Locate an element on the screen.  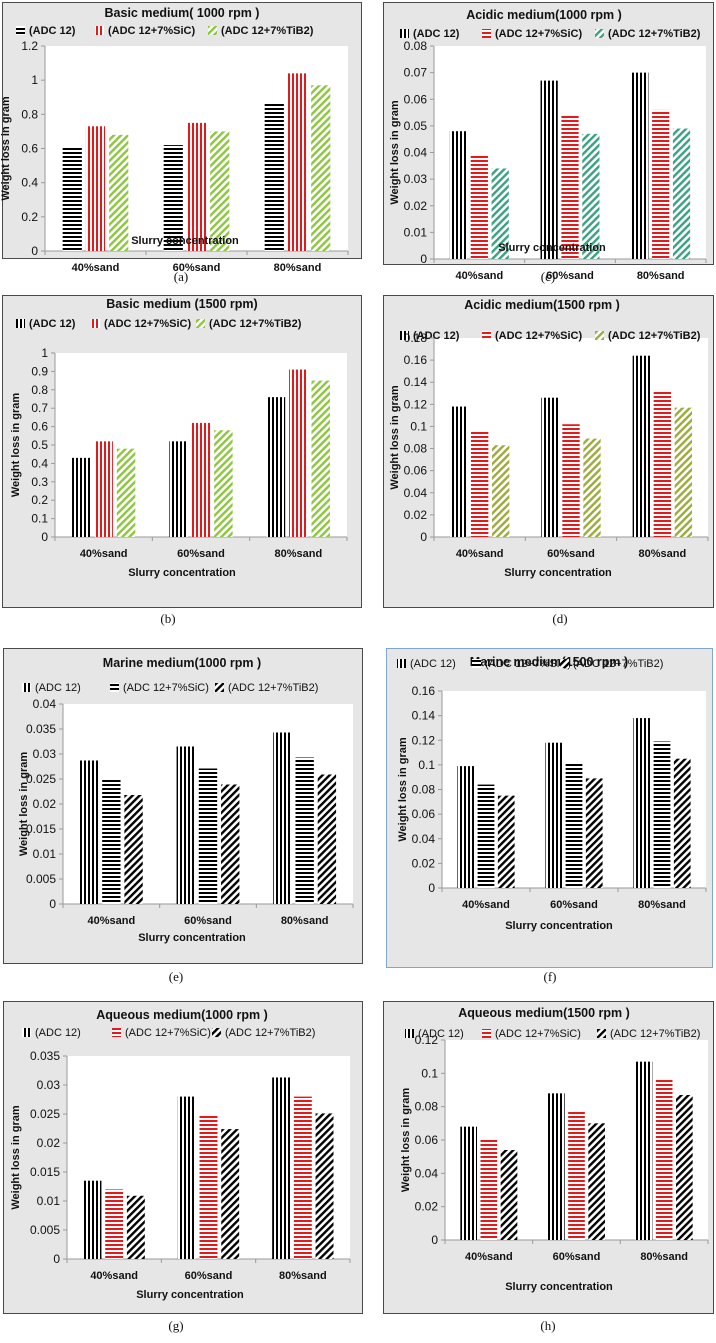
chart-5-y-tick-label: 0.01 is located at coordinates (45, 854).